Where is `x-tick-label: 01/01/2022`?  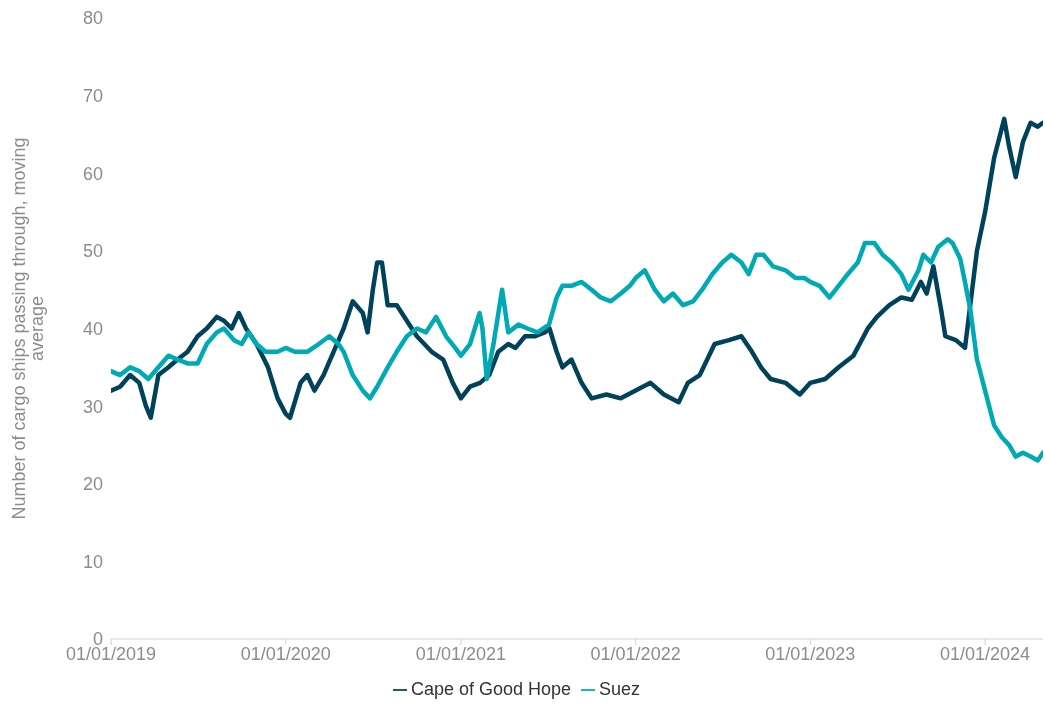
x-tick-label: 01/01/2022 is located at coordinates (635, 653).